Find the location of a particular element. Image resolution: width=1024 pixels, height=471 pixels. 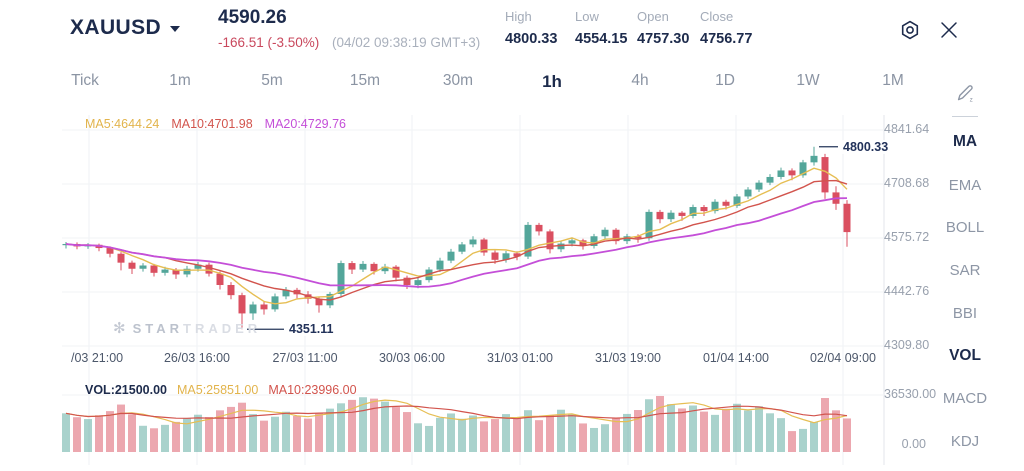

indicator-sidebar: z MA EMA BOLL SAR BBI VOL MACD KDJ is located at coordinates (965, 271).